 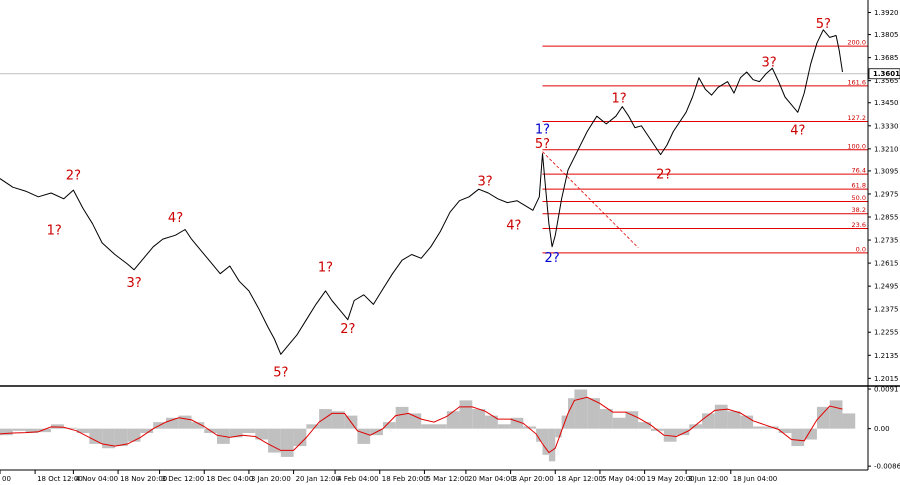 I want to click on y-tick-label: 1.3920, so click(x=886, y=13).